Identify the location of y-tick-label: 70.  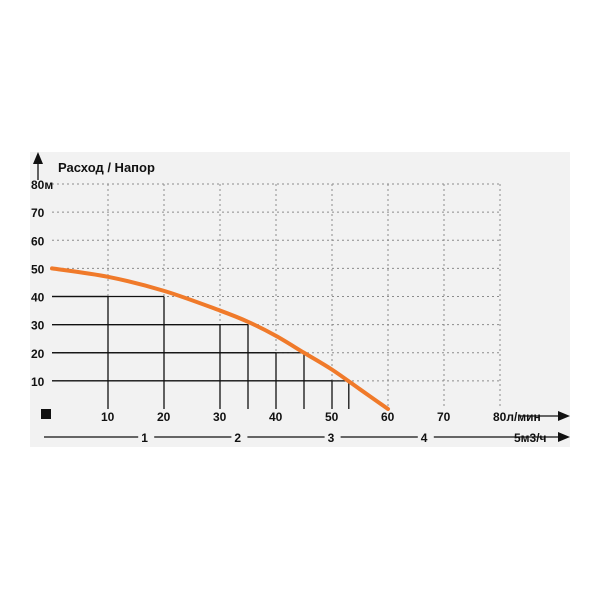
(38, 213).